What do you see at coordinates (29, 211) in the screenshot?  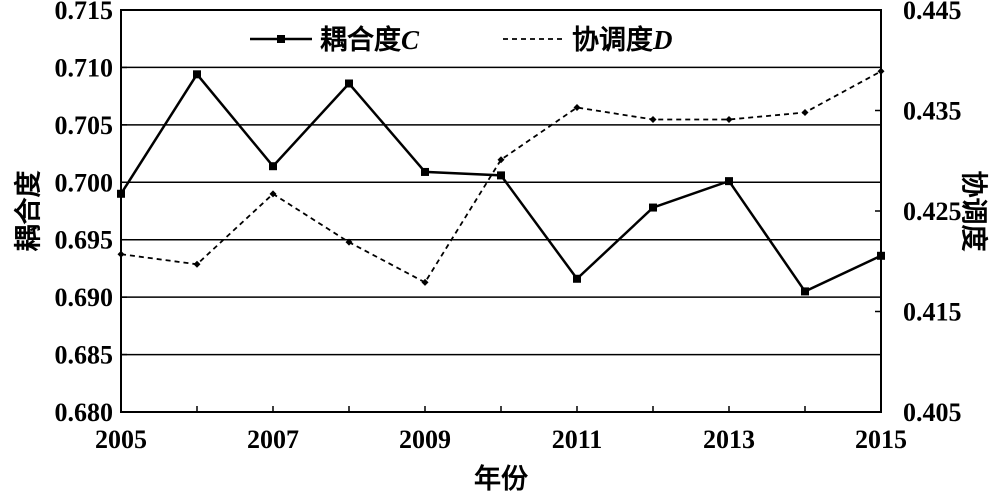 I see `left-y-axis-title: 耦合度` at bounding box center [29, 211].